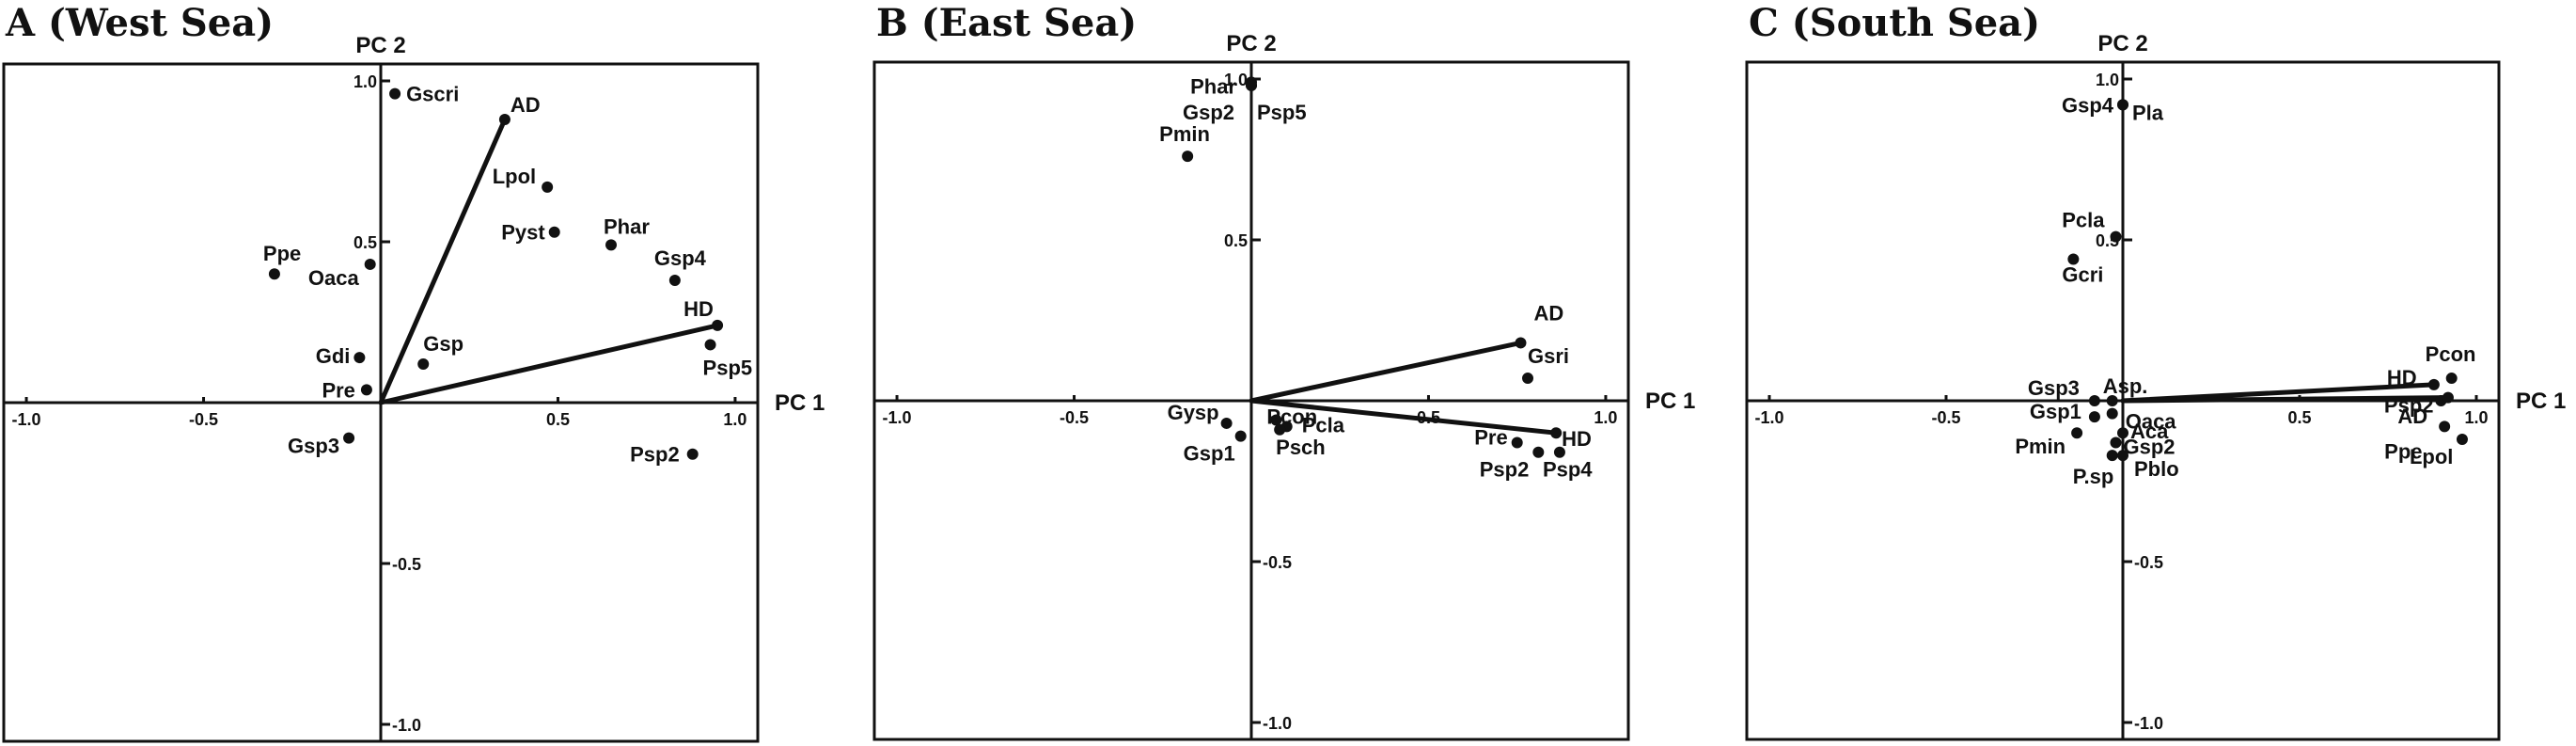 The width and height of the screenshot is (2576, 746). What do you see at coordinates (1280, 429) in the screenshot?
I see `point-psch` at bounding box center [1280, 429].